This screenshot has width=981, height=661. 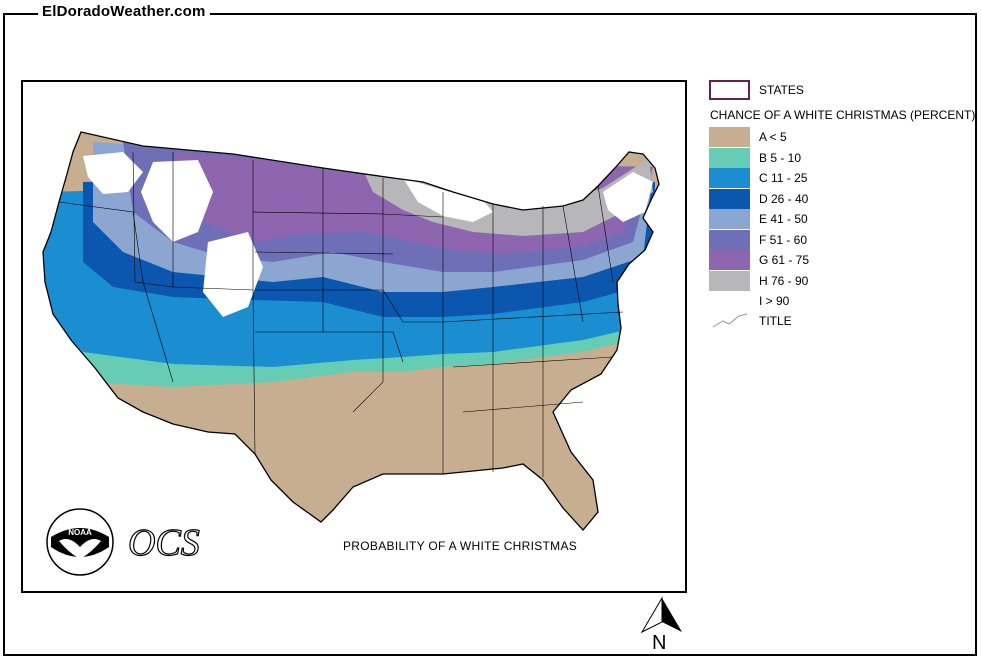 What do you see at coordinates (843, 115) in the screenshot?
I see `legend-heading: CHANCE OF A WHITE CHRISTMAS (PERCENT)` at bounding box center [843, 115].